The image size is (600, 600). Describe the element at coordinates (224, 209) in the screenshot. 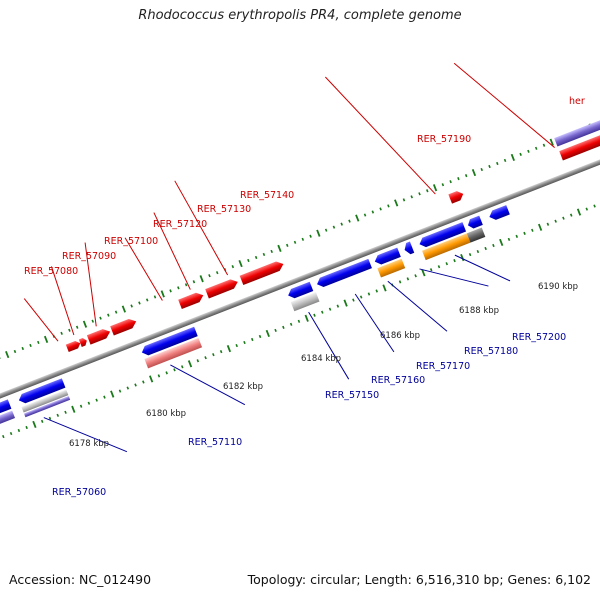

I see `gene-label-RER_57130: RER_57130` at that location.